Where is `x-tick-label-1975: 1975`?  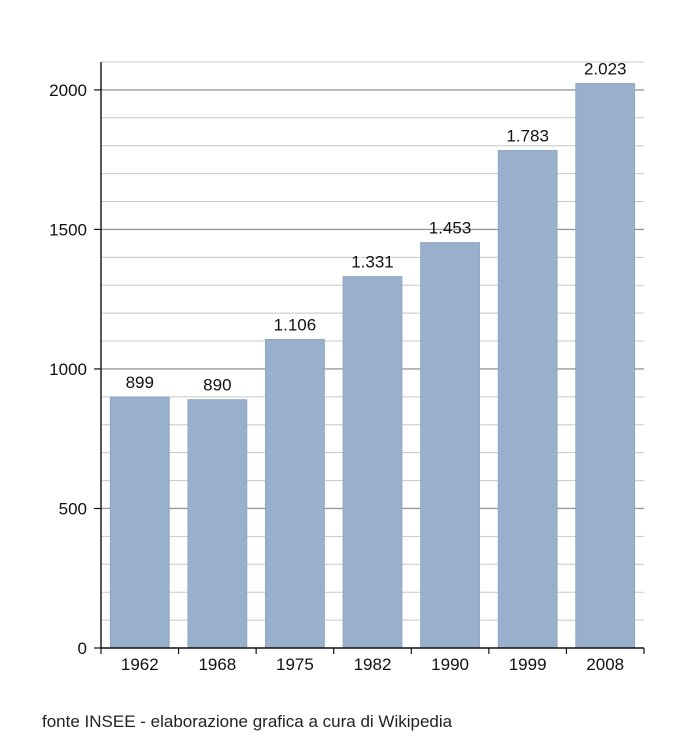 x-tick-label-1975: 1975 is located at coordinates (295, 664).